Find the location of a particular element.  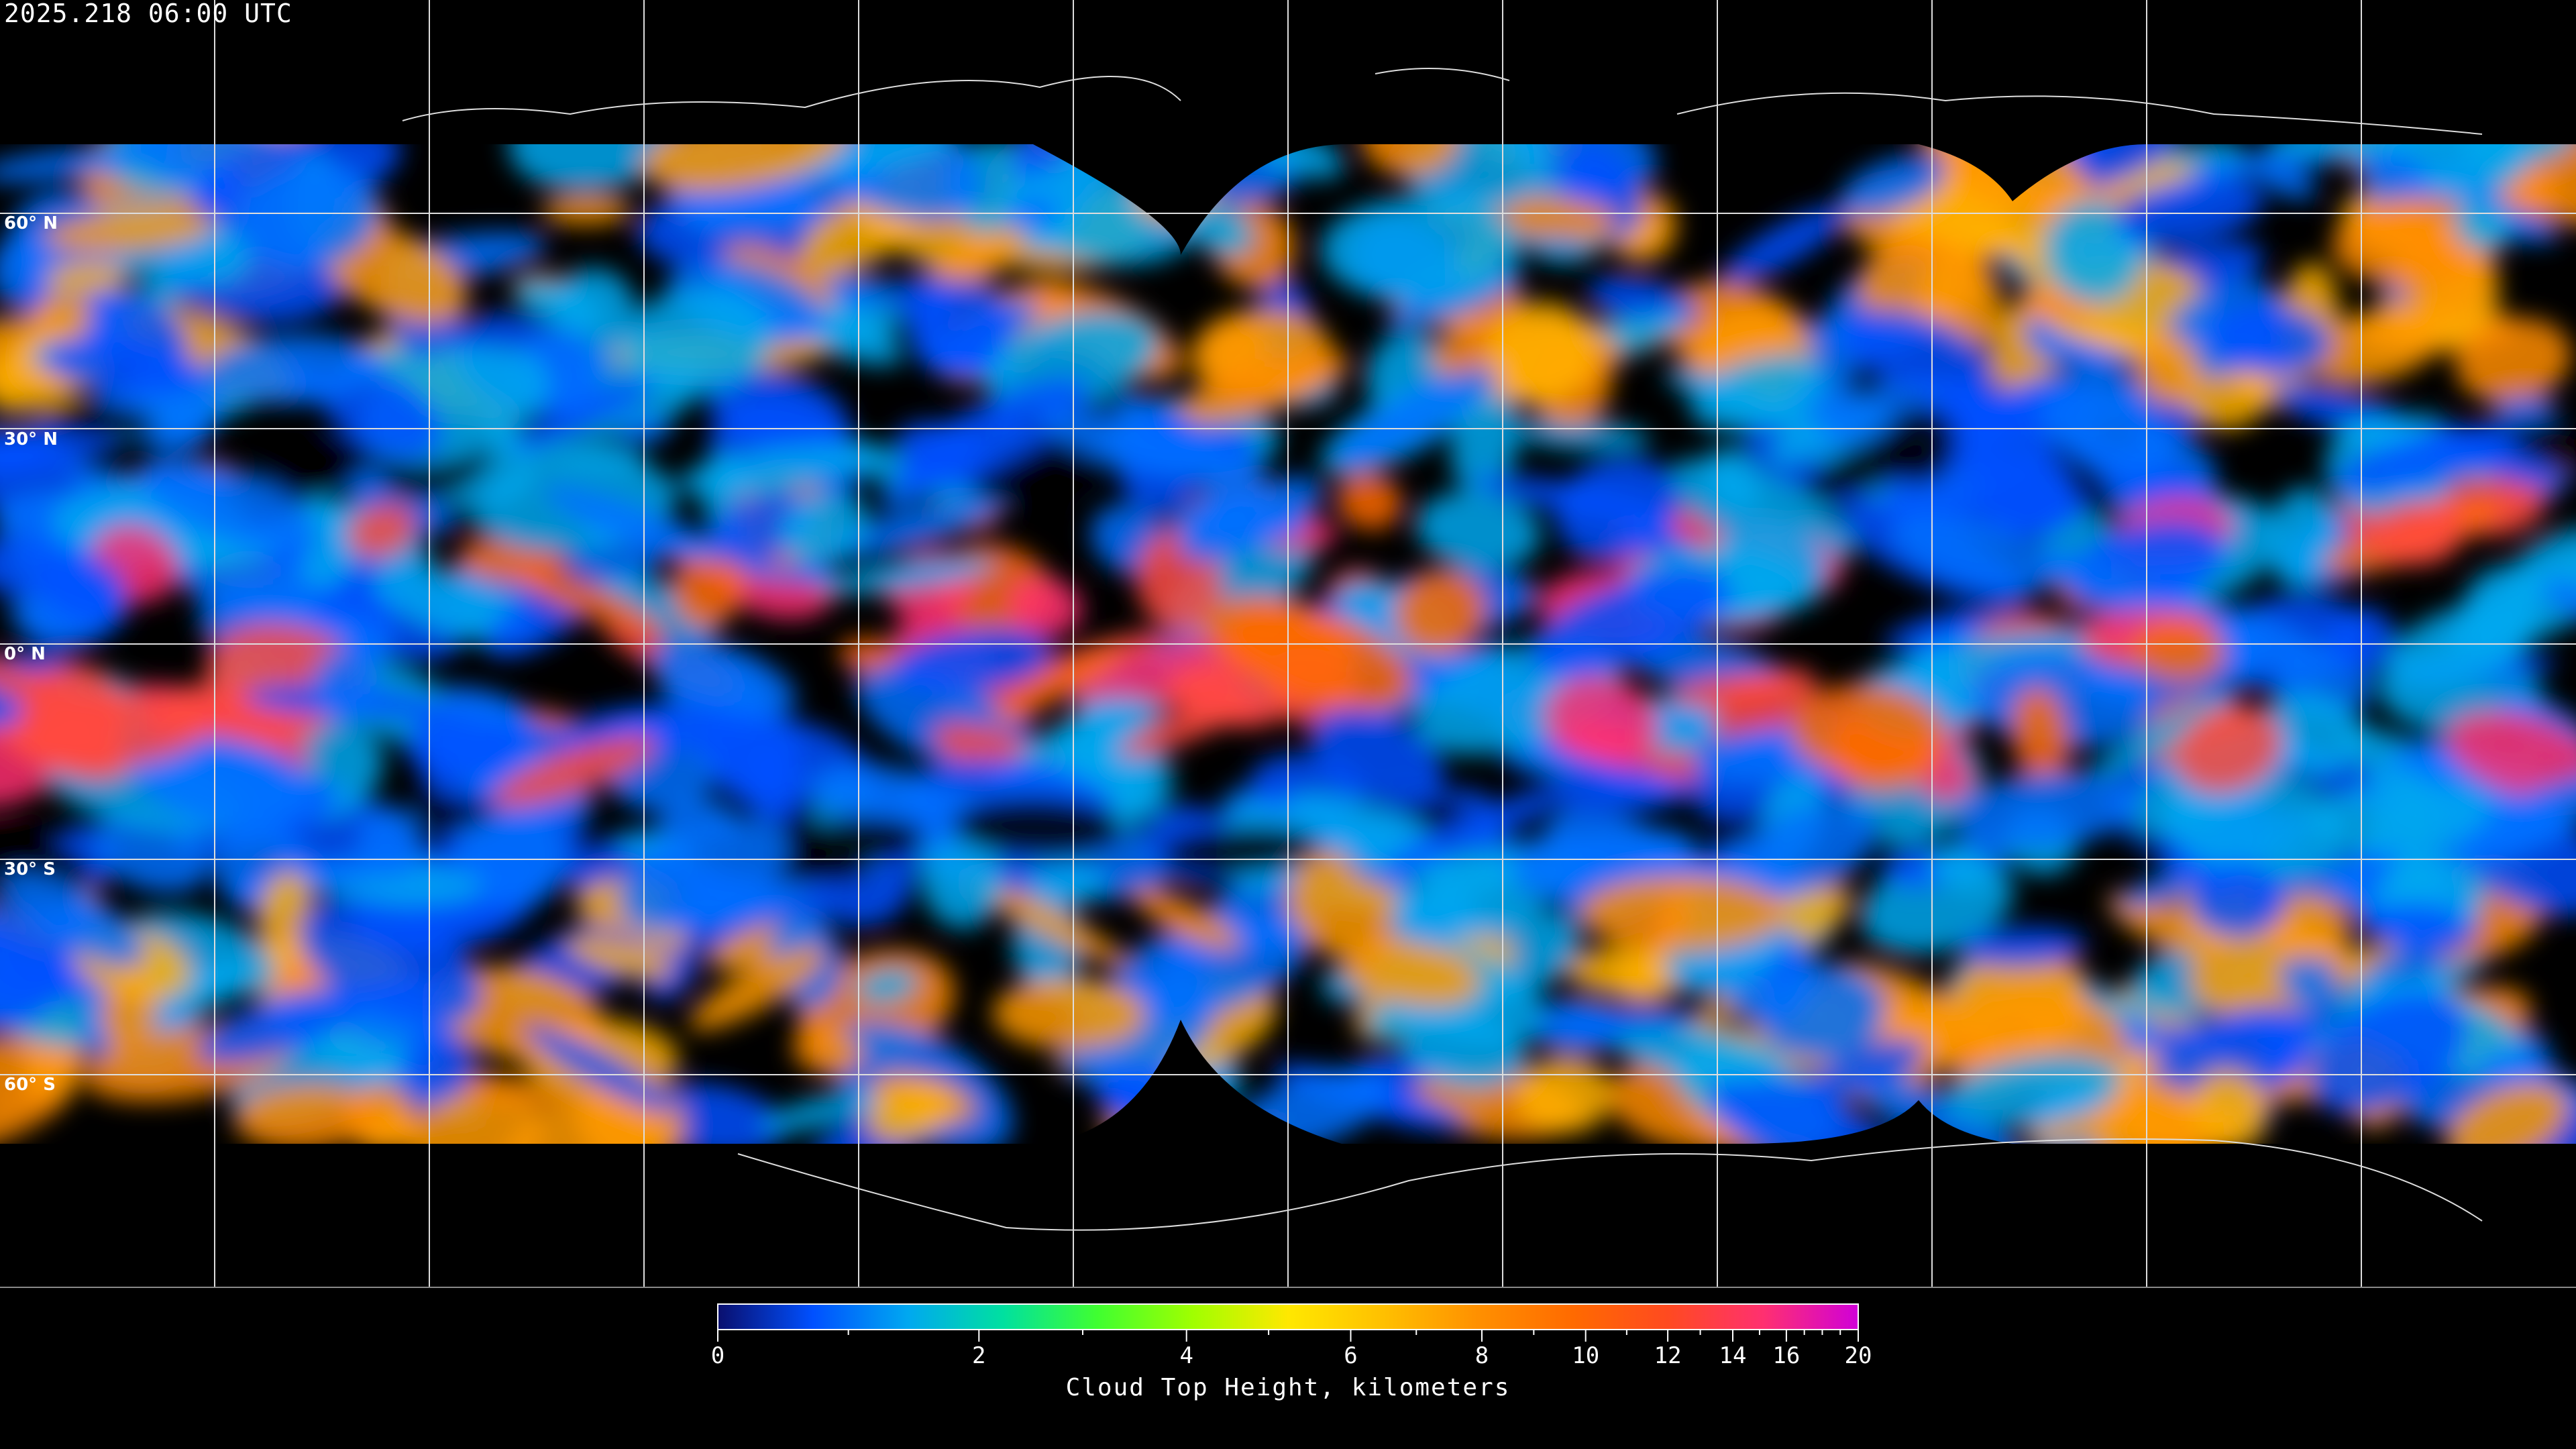

colorbar-tick-label: 16 is located at coordinates (1786, 1355).